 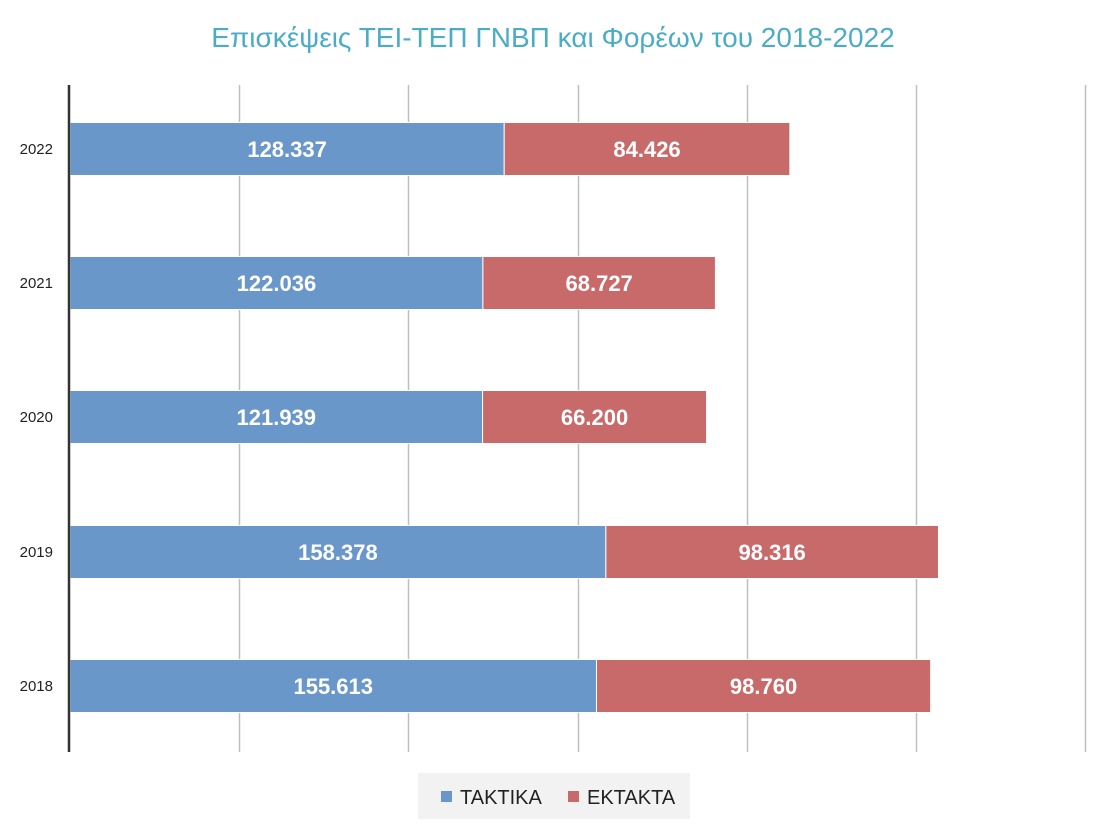 I want to click on bar-segment-ektakta-2021, so click(x=599, y=283).